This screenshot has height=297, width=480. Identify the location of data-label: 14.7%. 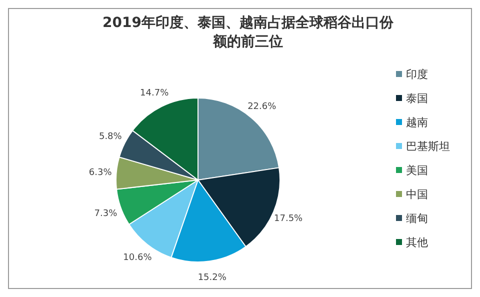
(155, 93).